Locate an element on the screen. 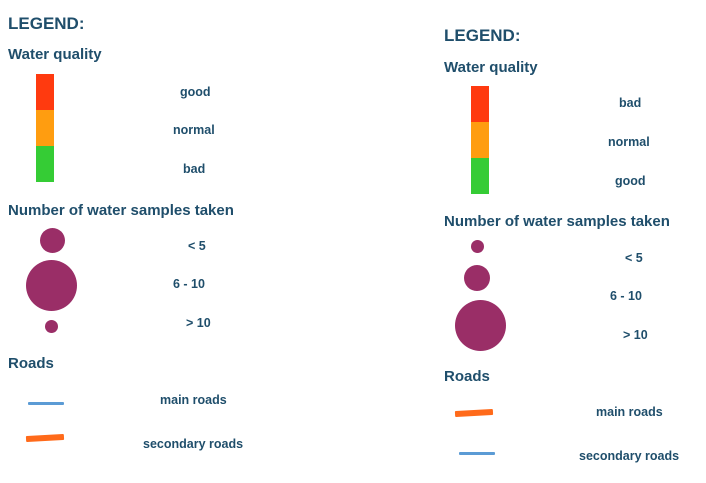  water-quality-label-1: bad is located at coordinates (630, 103).